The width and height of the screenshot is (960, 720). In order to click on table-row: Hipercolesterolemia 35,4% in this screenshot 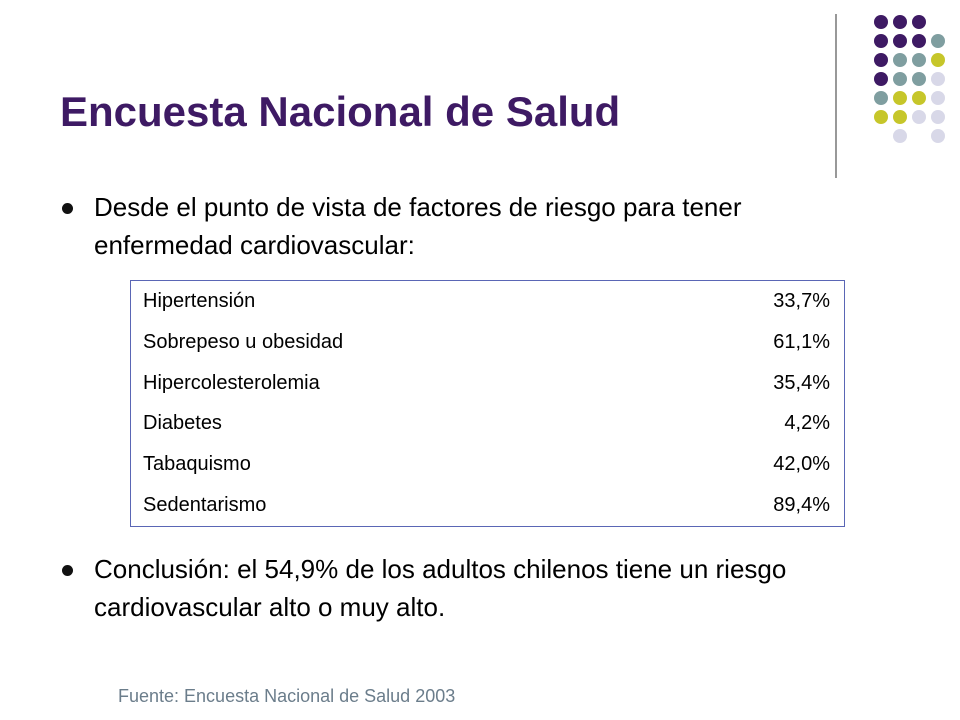, I will do `click(488, 383)`.